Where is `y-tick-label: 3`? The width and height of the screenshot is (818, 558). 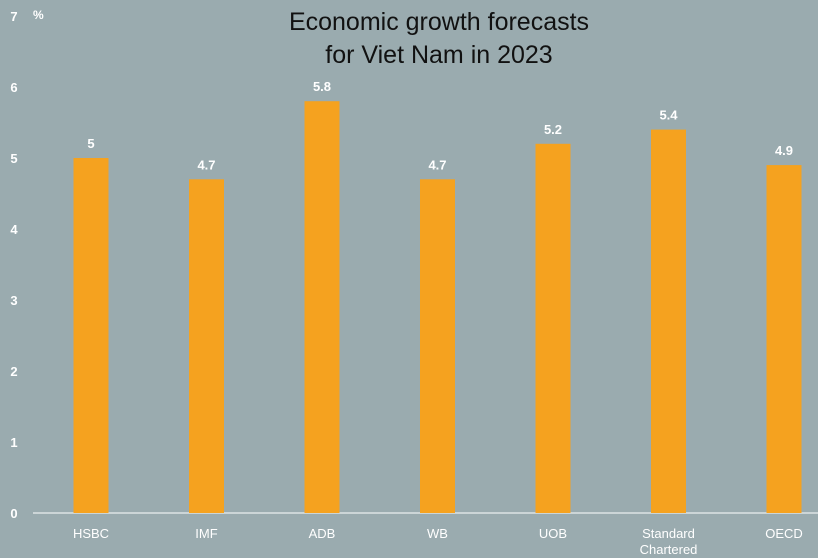 y-tick-label: 3 is located at coordinates (13, 300).